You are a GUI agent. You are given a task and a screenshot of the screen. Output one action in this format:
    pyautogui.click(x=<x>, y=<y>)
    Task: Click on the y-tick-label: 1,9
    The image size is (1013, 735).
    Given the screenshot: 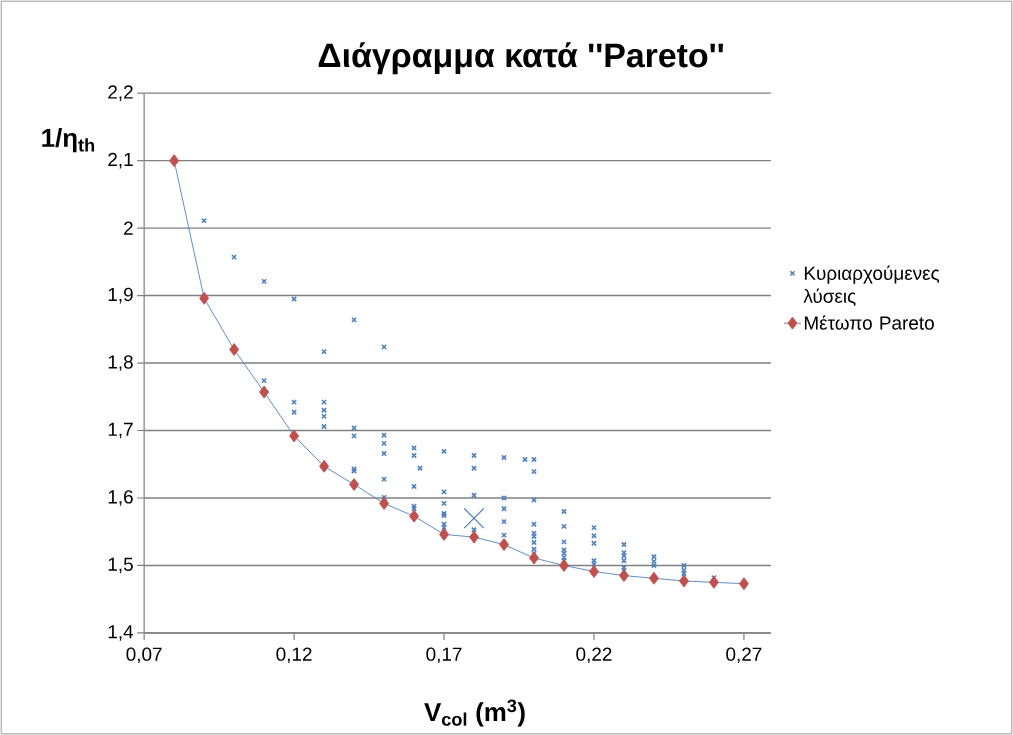 What is the action you would take?
    pyautogui.click(x=120, y=295)
    